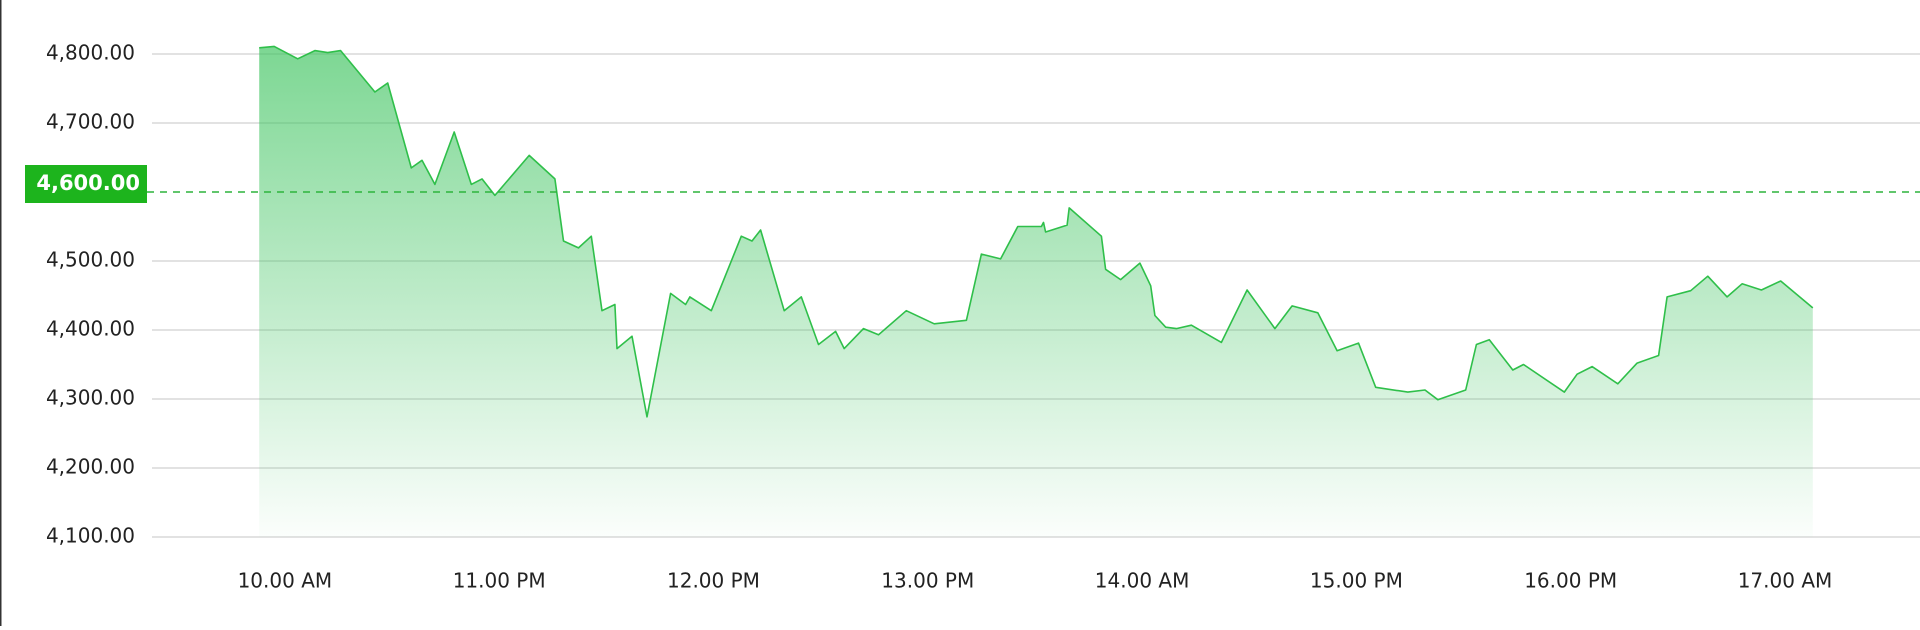 This screenshot has width=1920, height=630. Describe the element at coordinates (1356, 581) in the screenshot. I see `x-tick-label: 15.00 PM` at that location.